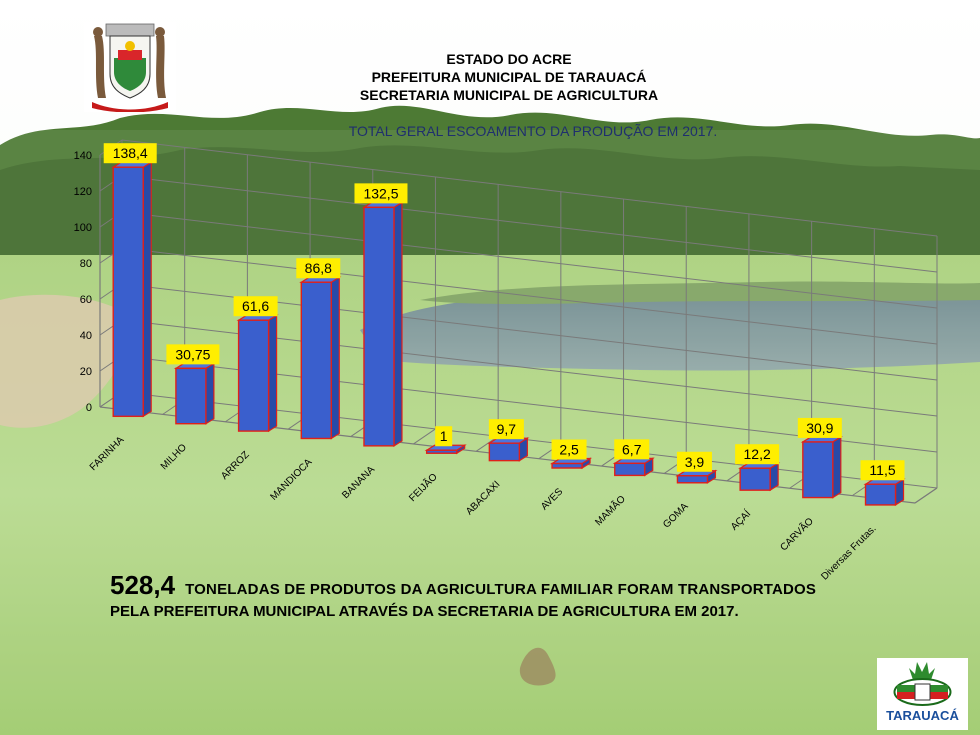 This screenshot has height=735, width=980. I want to click on data-label: 6,7, so click(632, 449).